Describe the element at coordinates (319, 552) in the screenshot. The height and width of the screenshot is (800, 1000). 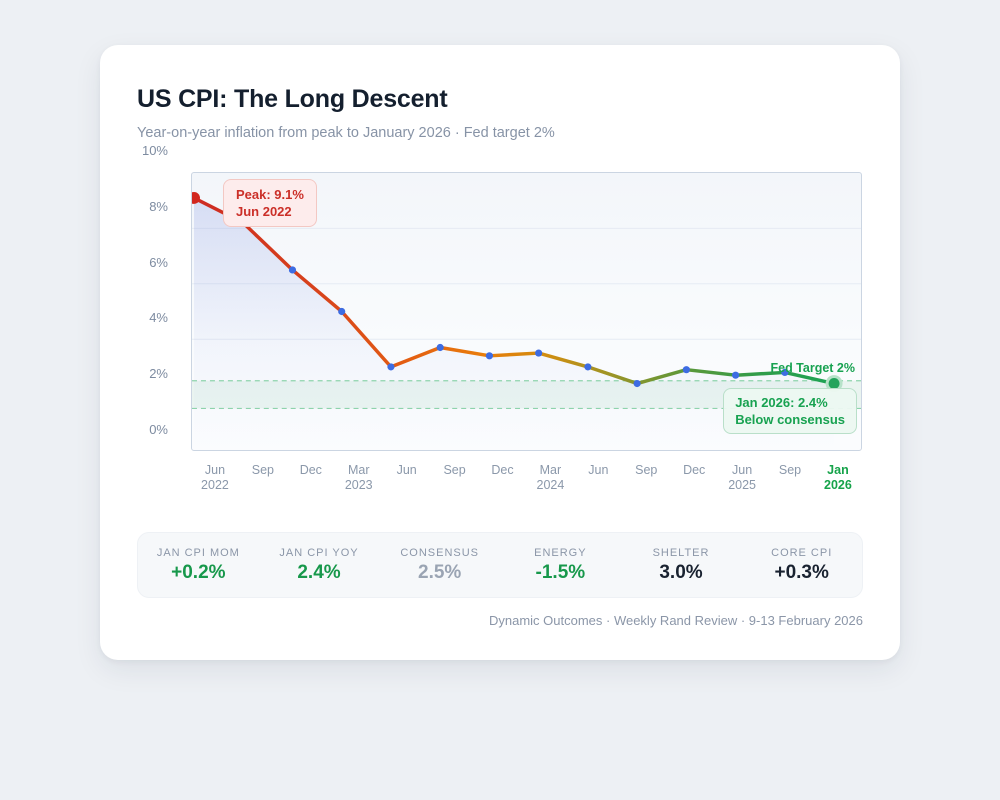
I see `stat-label: JAN CPI YOY` at that location.